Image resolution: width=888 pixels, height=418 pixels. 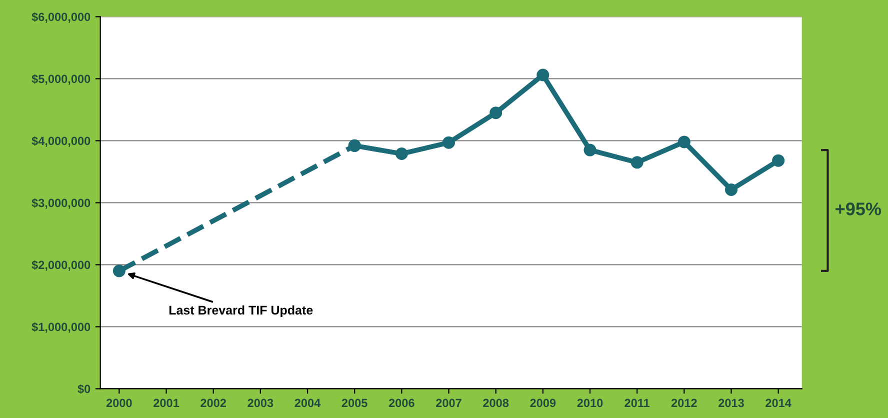 I want to click on x-tick-label: 2013, so click(x=731, y=403).